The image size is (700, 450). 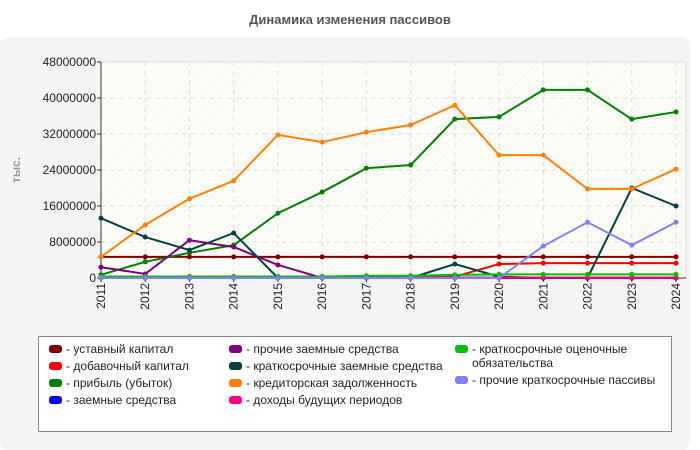 What do you see at coordinates (234, 296) in the screenshot?
I see `x-tick-label: 2014` at bounding box center [234, 296].